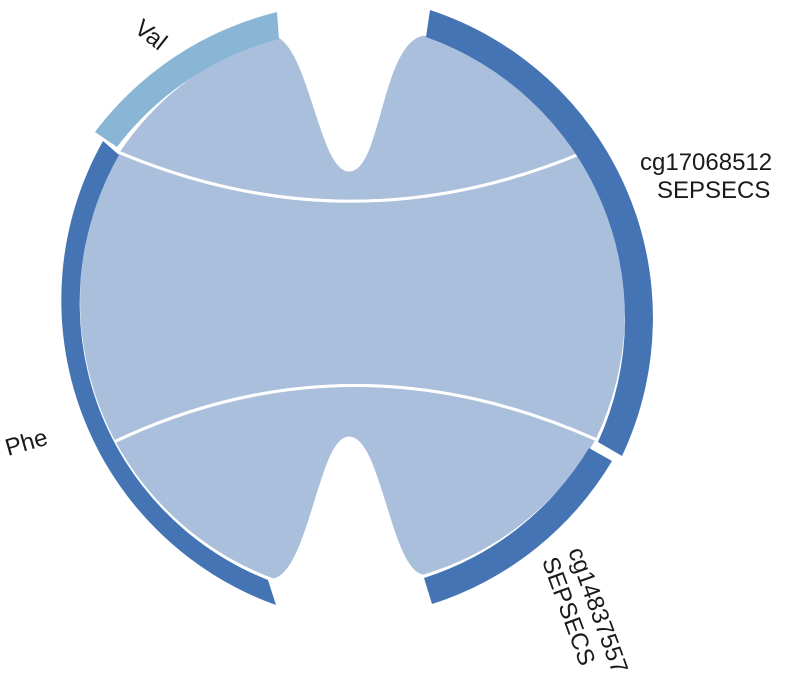  Describe the element at coordinates (585, 614) in the screenshot. I see `sector-label-cg14837557: cg14837557 SEPSECS` at that location.